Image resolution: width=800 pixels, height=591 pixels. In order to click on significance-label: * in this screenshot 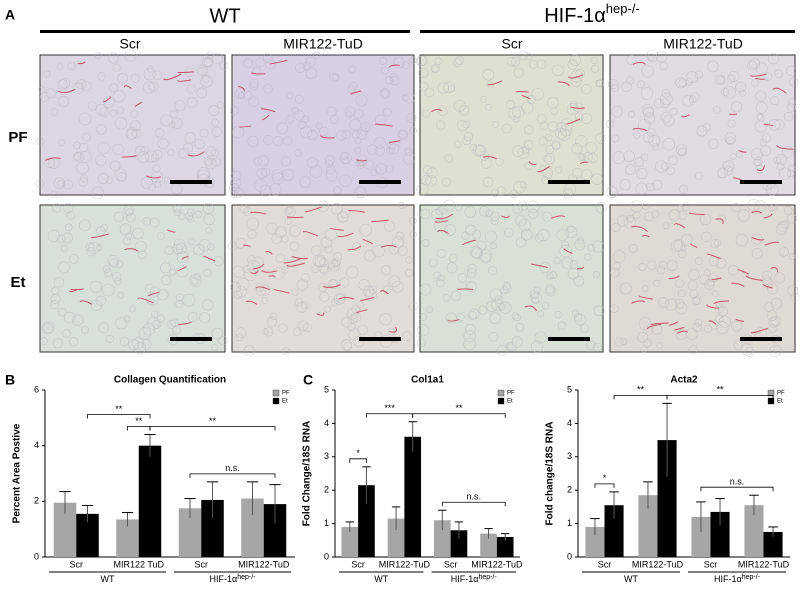, I will do `click(358, 453)`.